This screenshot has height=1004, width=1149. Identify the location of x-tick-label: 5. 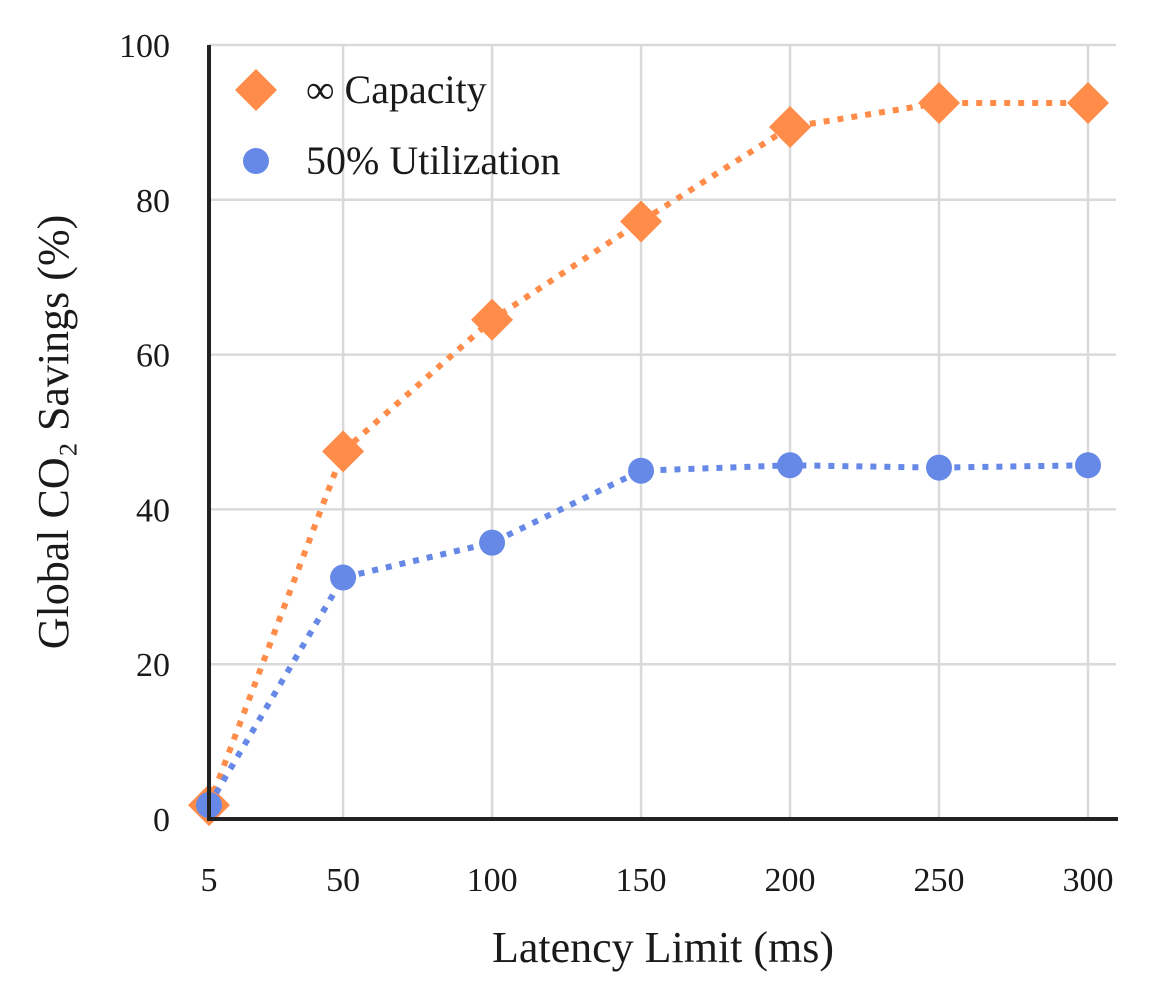
(209, 880).